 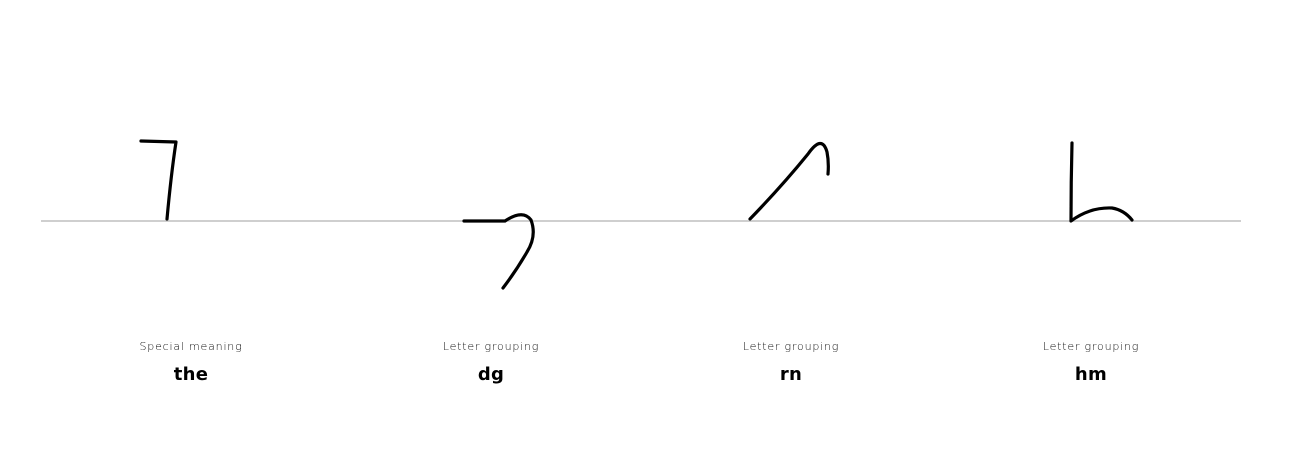 What do you see at coordinates (791, 346) in the screenshot?
I see `card-category-rn: Letter grouping` at bounding box center [791, 346].